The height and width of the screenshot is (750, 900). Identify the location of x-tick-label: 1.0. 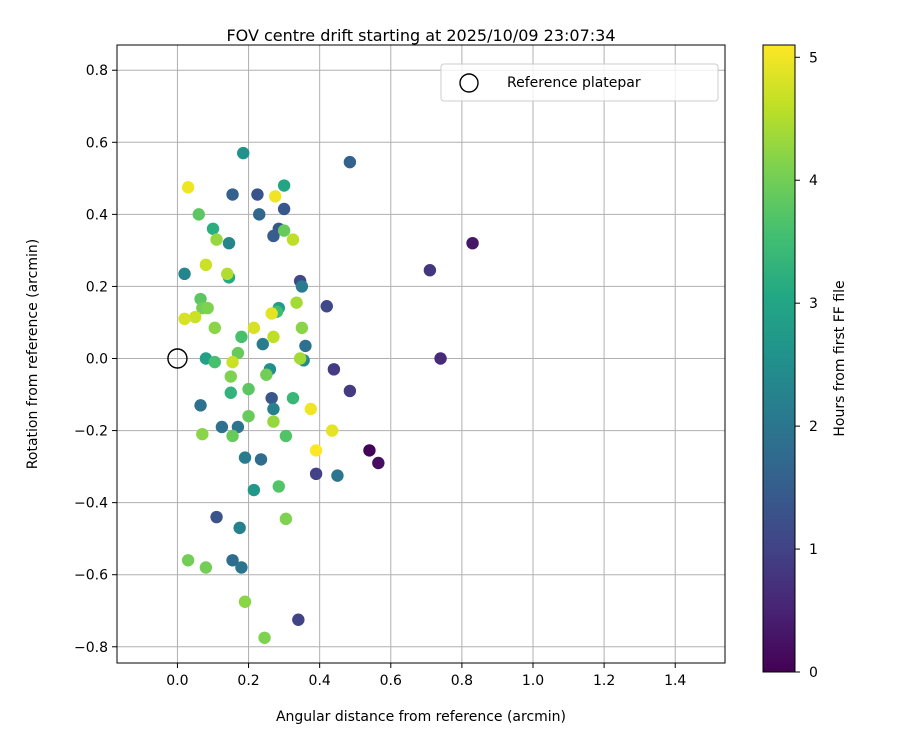
(533, 681).